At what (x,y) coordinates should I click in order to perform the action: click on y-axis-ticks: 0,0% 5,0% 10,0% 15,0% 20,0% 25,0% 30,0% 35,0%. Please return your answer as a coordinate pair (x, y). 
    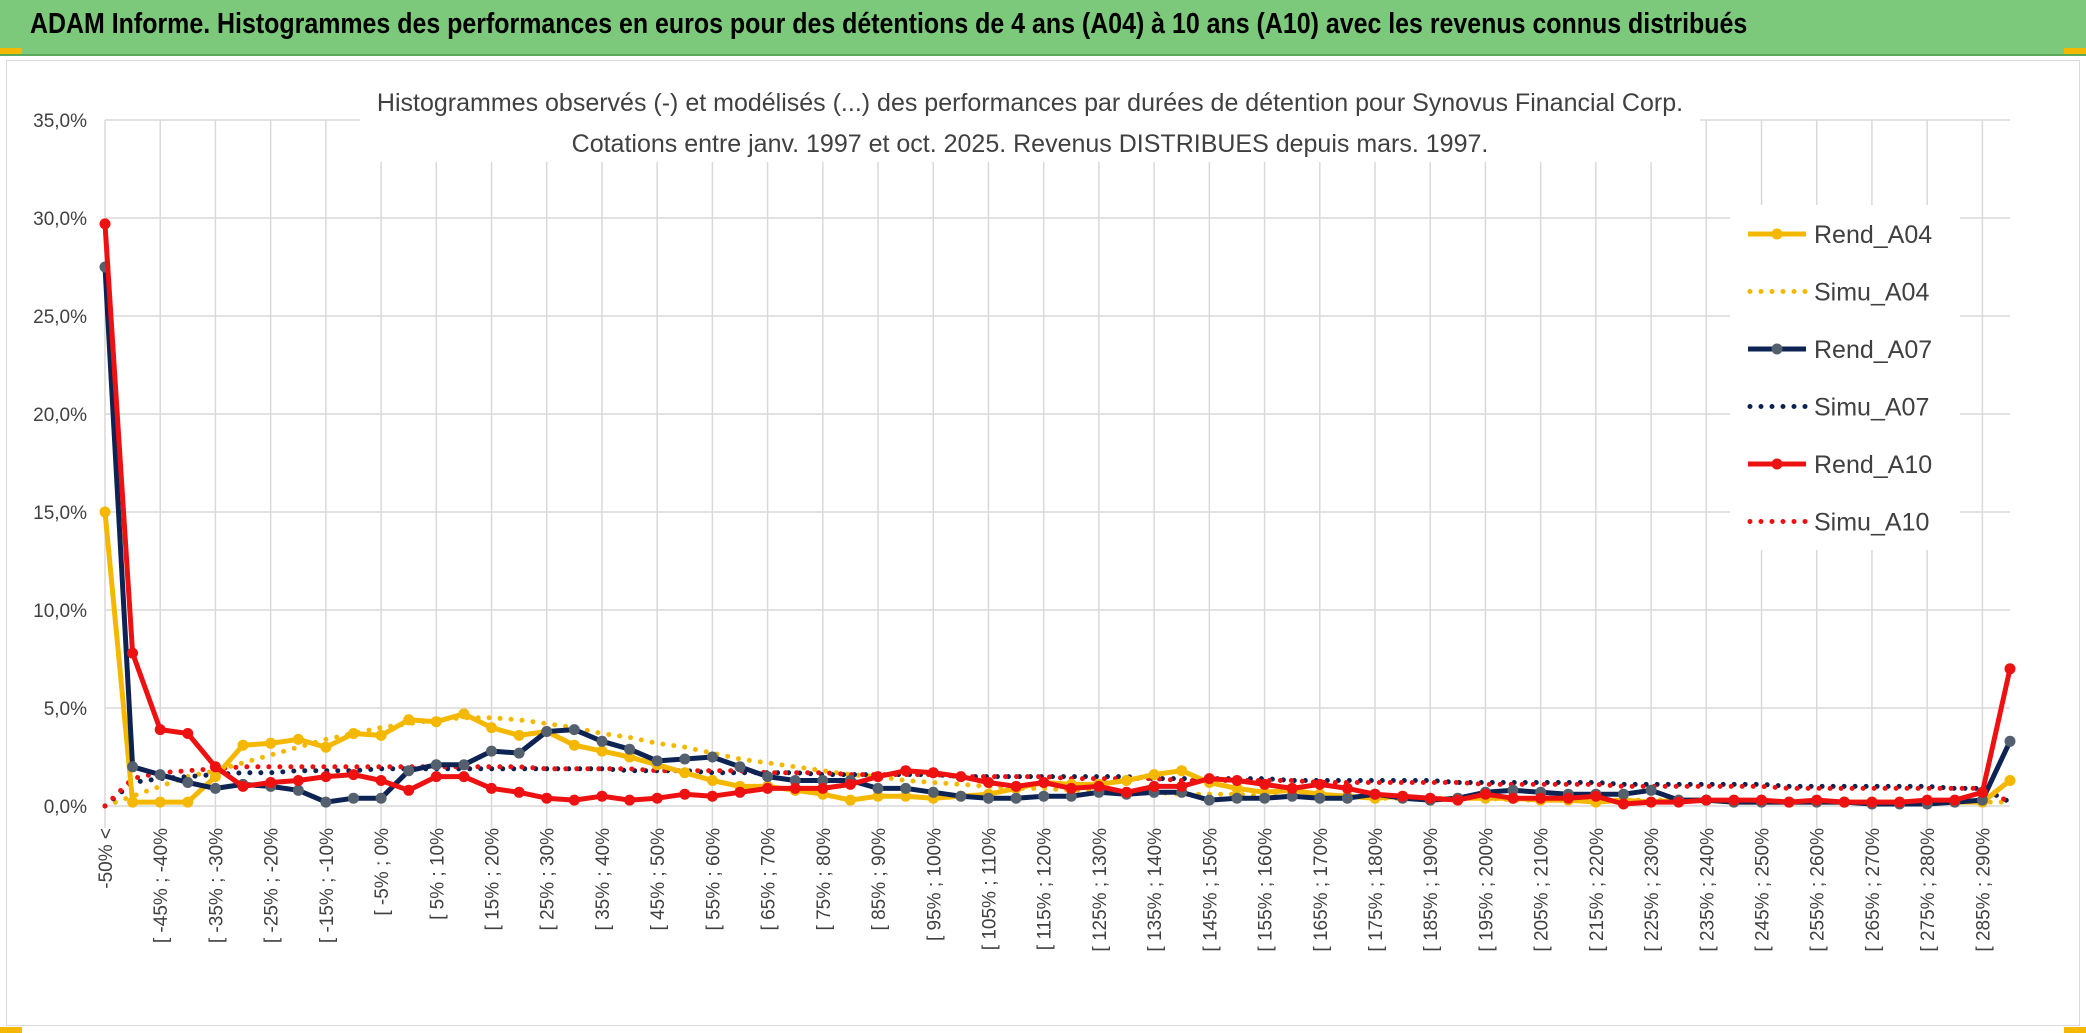
    Looking at the image, I should click on (60, 464).